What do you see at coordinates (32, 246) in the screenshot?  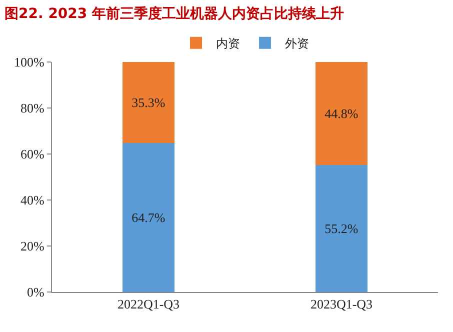 I see `y-tick-label: 20%` at bounding box center [32, 246].